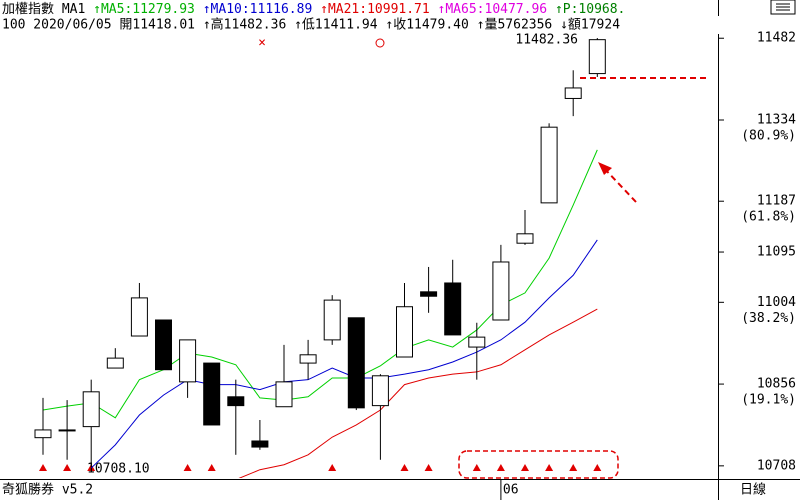 The height and width of the screenshot is (500, 800). What do you see at coordinates (768, 135) in the screenshot?
I see `y-tick-note: (80.9%)` at bounding box center [768, 135].